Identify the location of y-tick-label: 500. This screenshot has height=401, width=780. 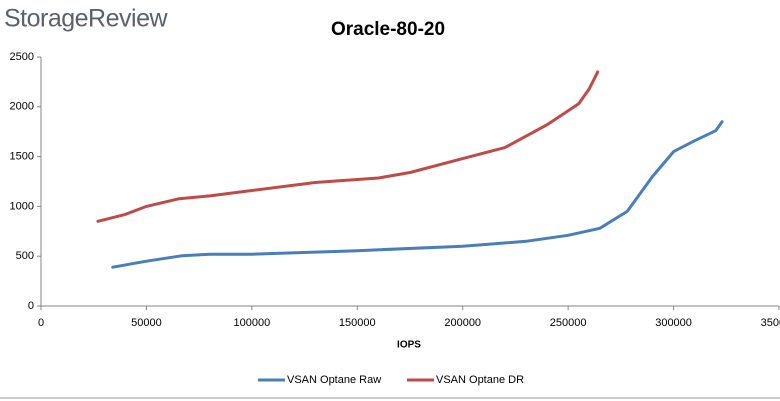
(25, 256).